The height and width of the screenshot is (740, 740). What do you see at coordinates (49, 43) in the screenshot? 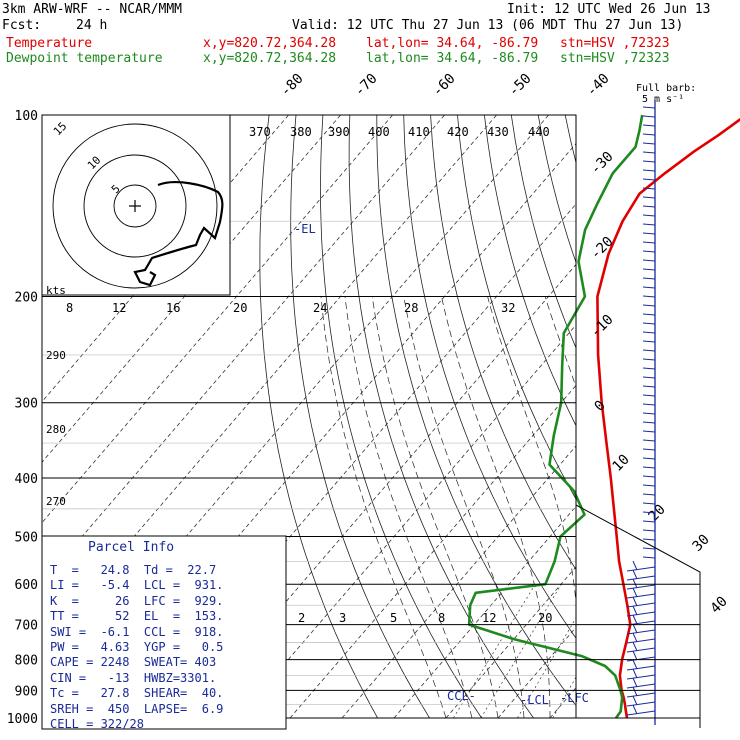
I see `temperature-legend-label: Temperature` at bounding box center [49, 43].